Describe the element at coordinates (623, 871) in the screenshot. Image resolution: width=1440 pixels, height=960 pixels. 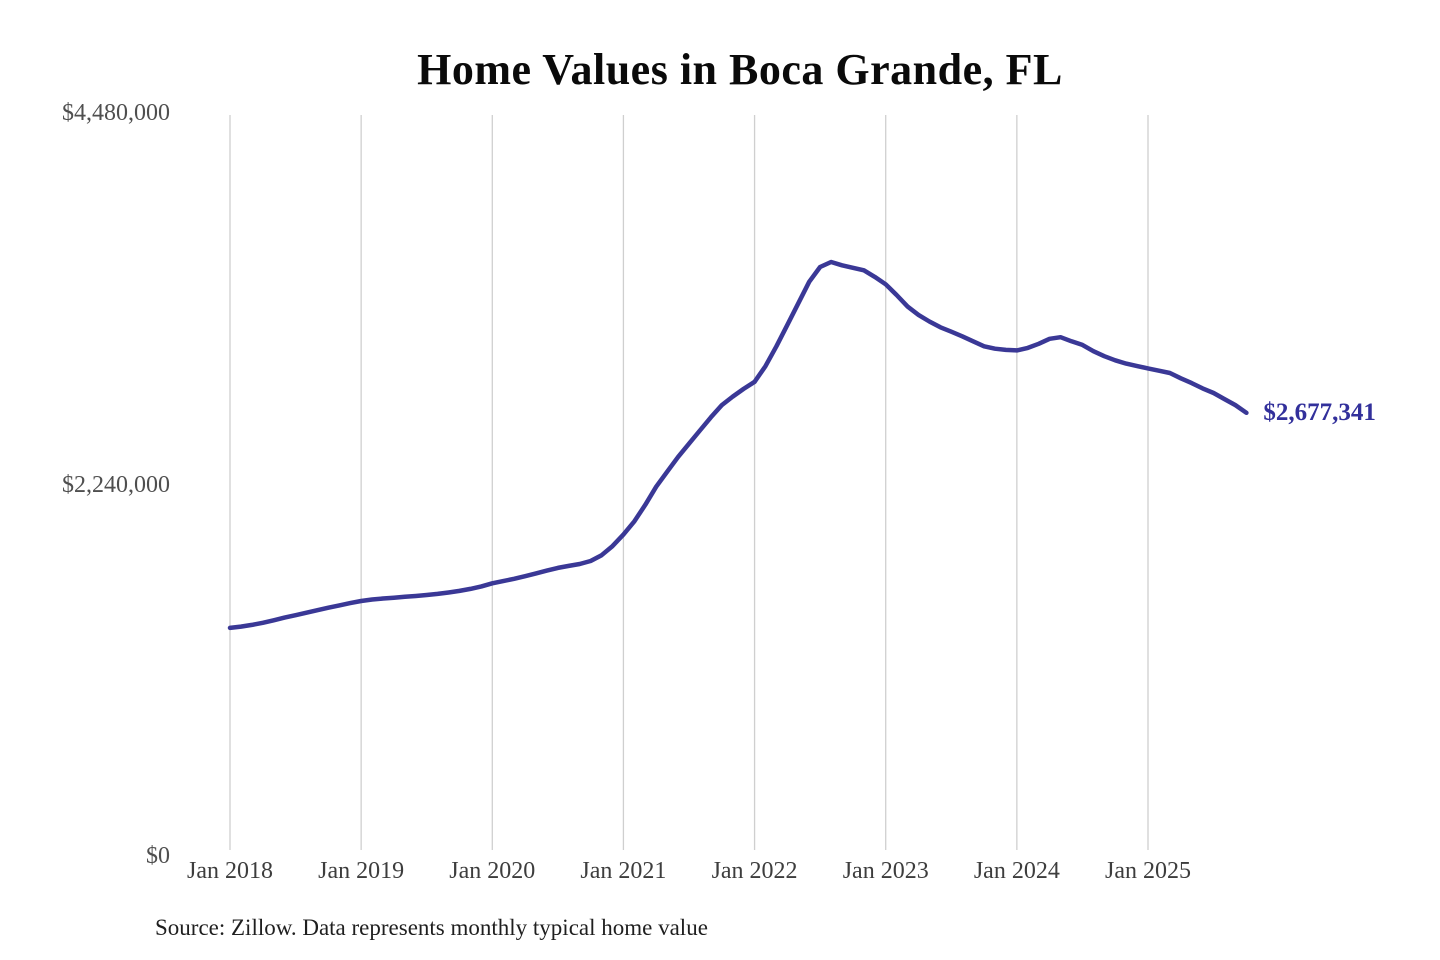
I see `x-axis-label-2021: Jan 2021` at that location.